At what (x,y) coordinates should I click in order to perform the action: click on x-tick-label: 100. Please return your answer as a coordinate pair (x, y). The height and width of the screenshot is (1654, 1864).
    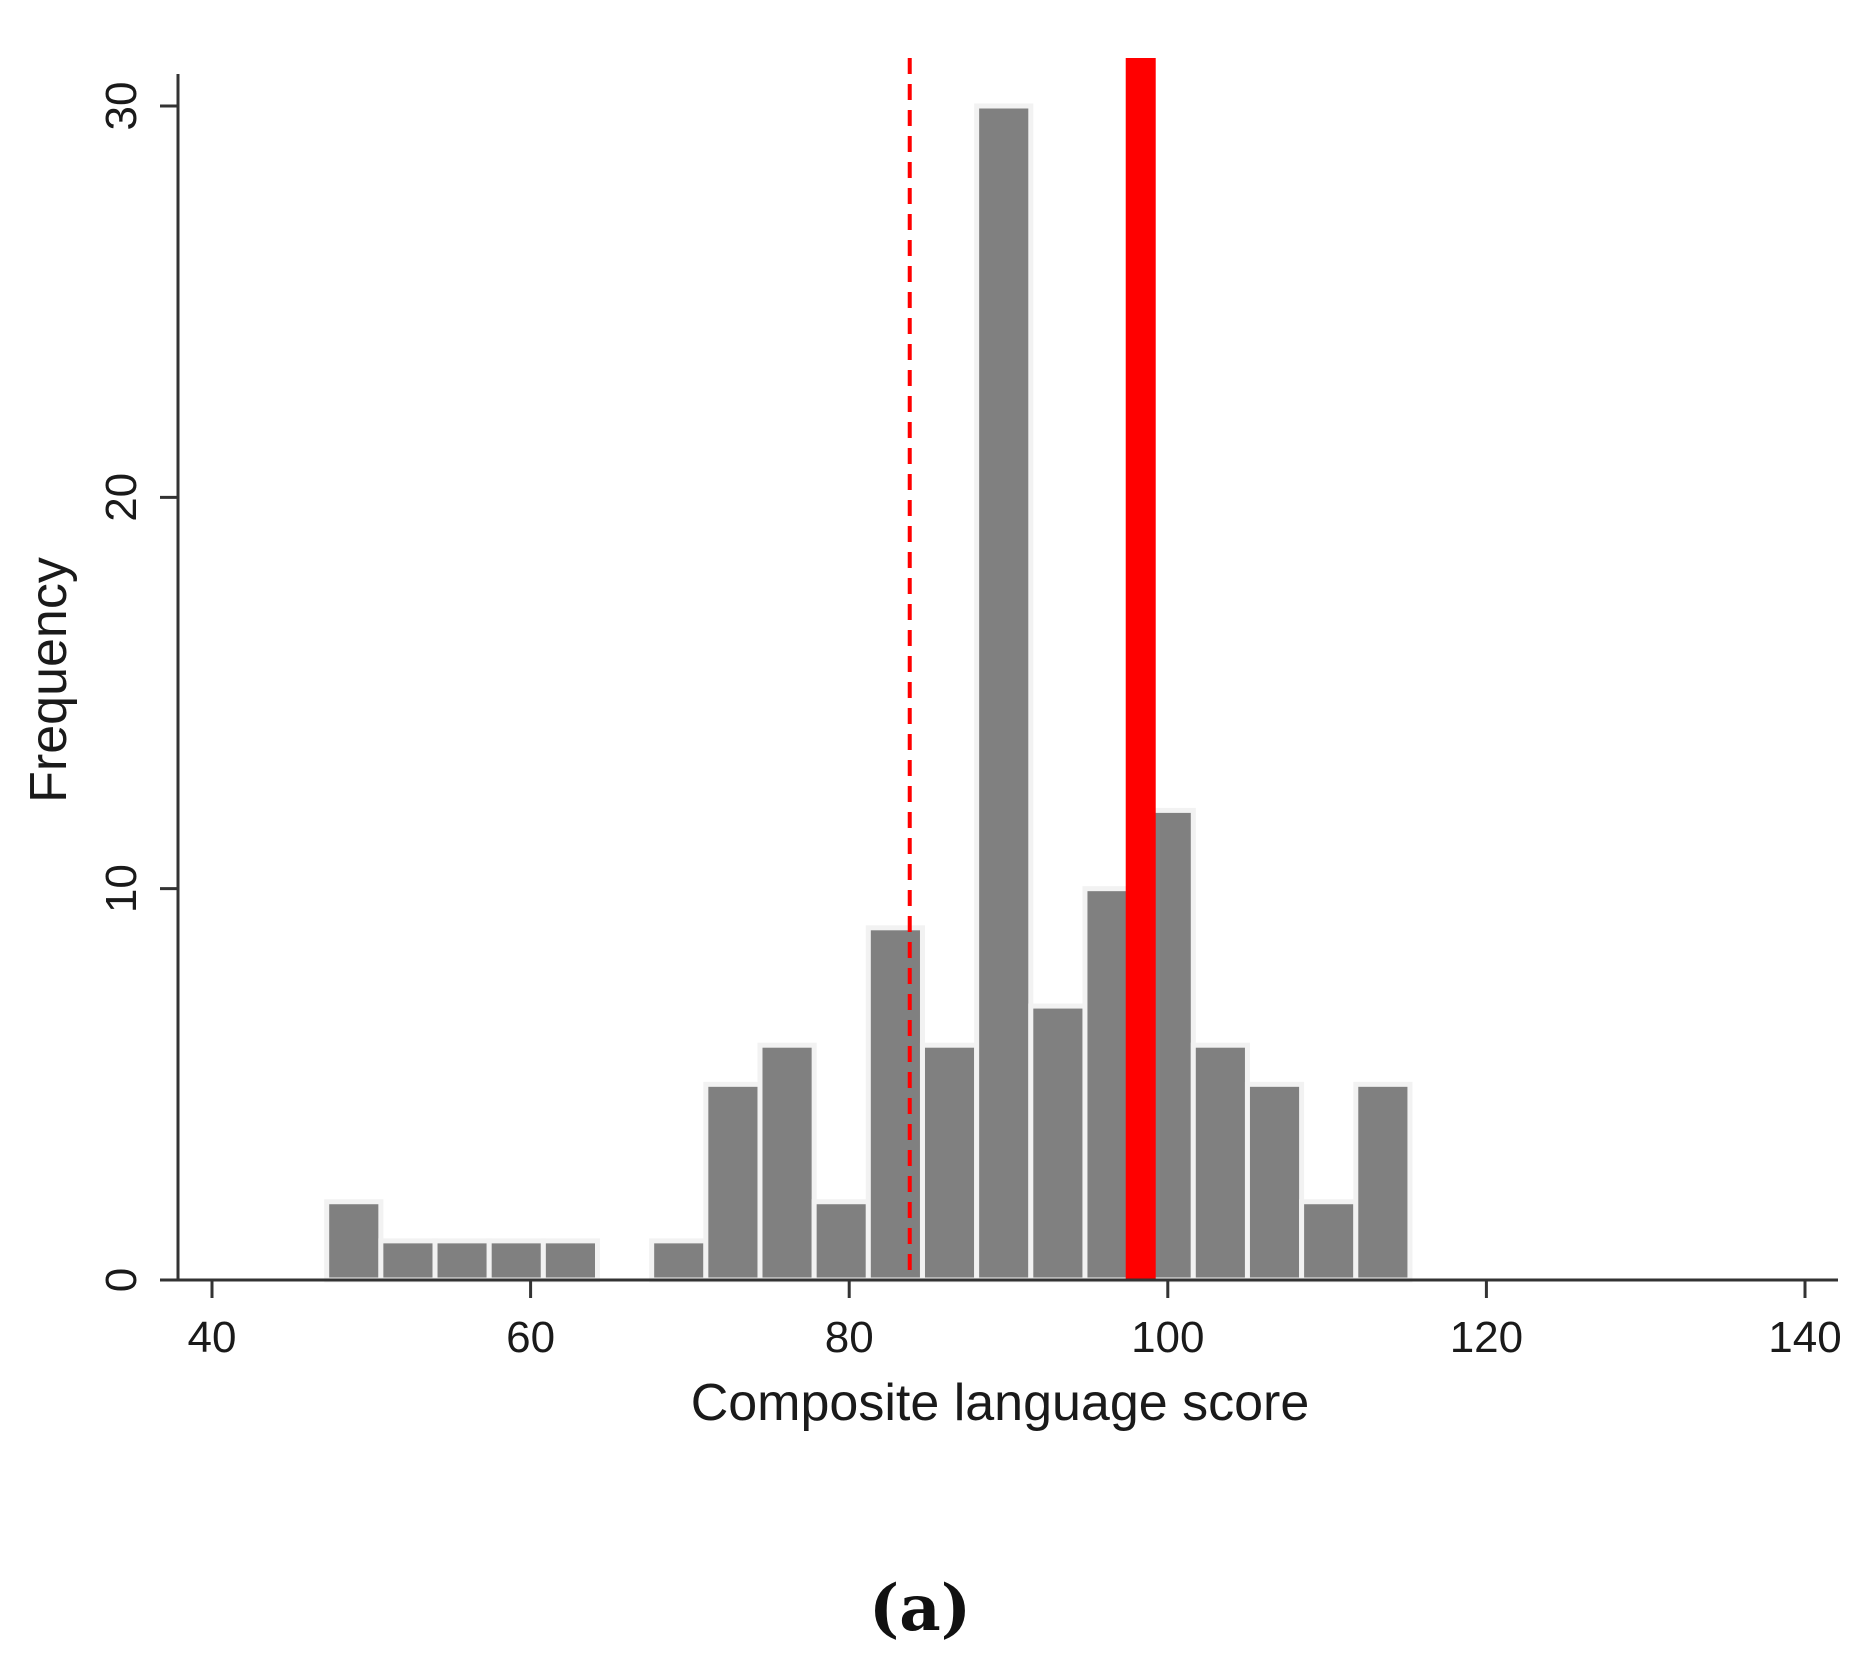
    Looking at the image, I should click on (1167, 1337).